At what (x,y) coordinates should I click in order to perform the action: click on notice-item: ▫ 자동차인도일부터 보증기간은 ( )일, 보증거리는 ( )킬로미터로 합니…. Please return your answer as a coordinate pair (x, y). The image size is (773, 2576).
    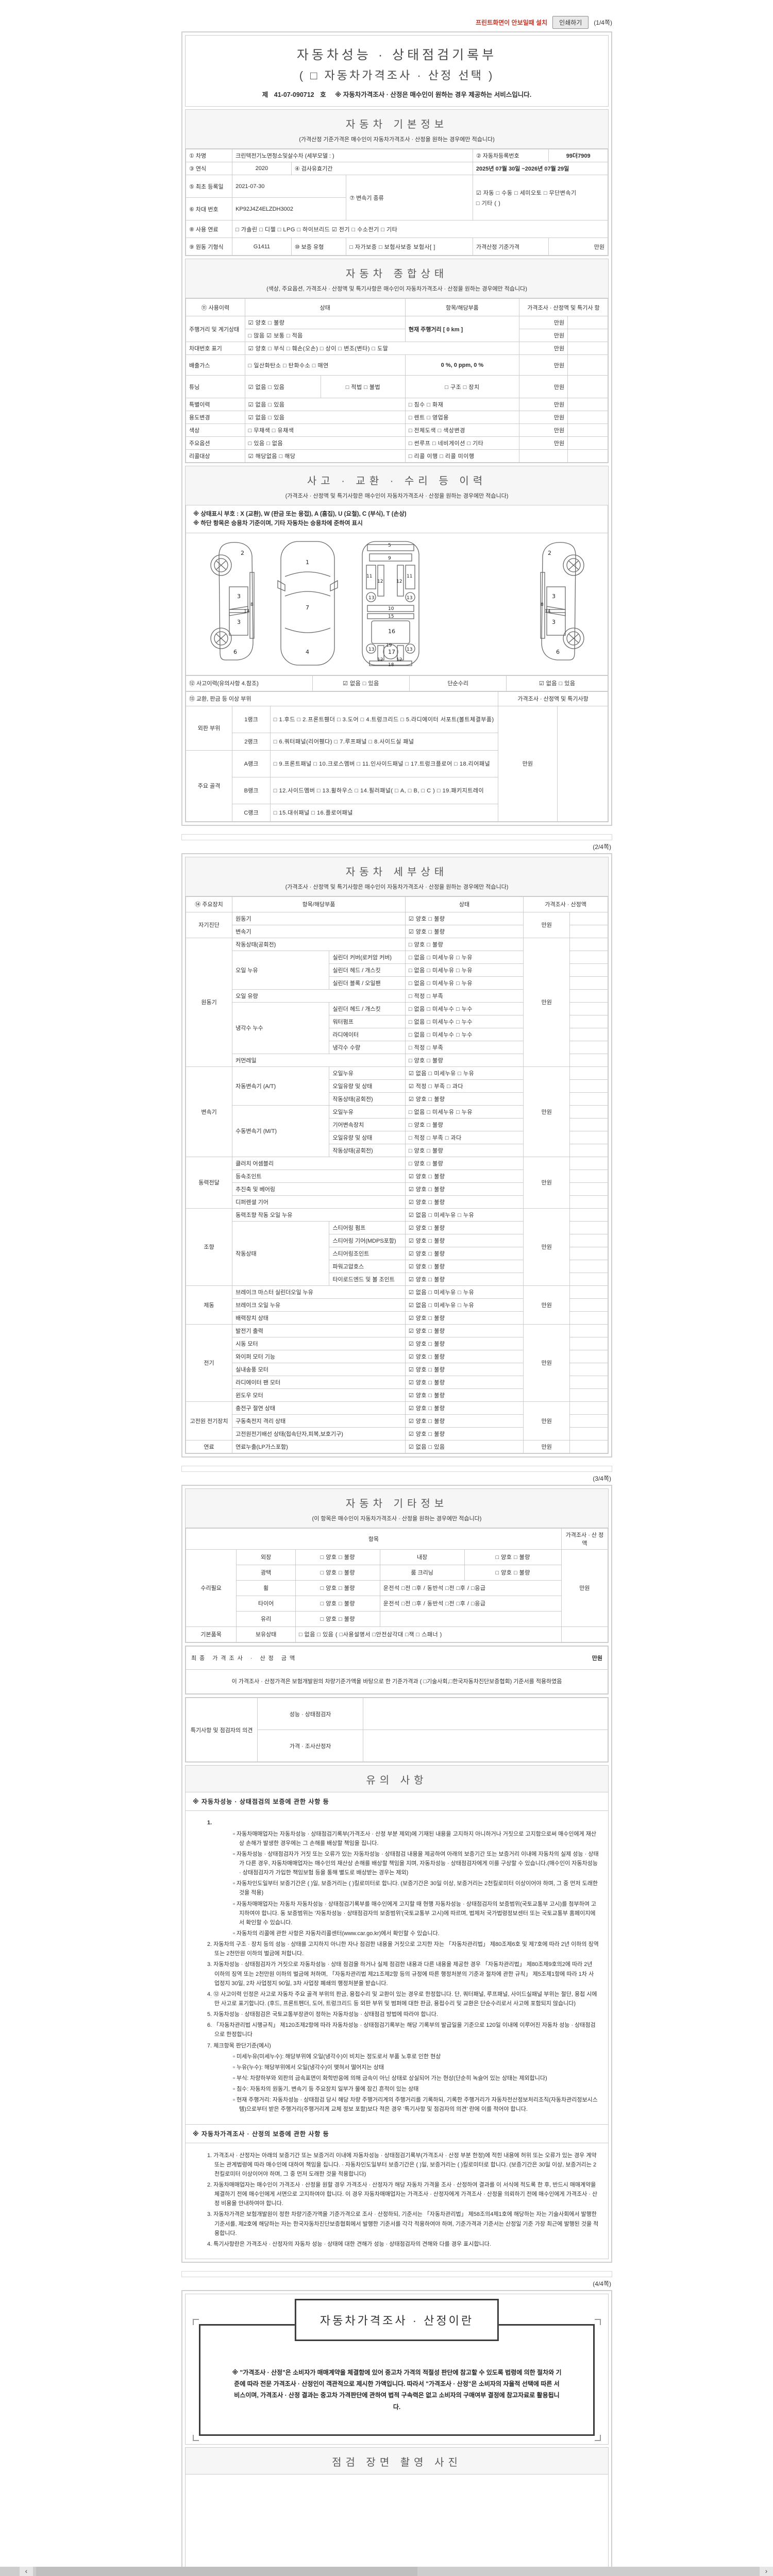
    Looking at the image, I should click on (415, 1888).